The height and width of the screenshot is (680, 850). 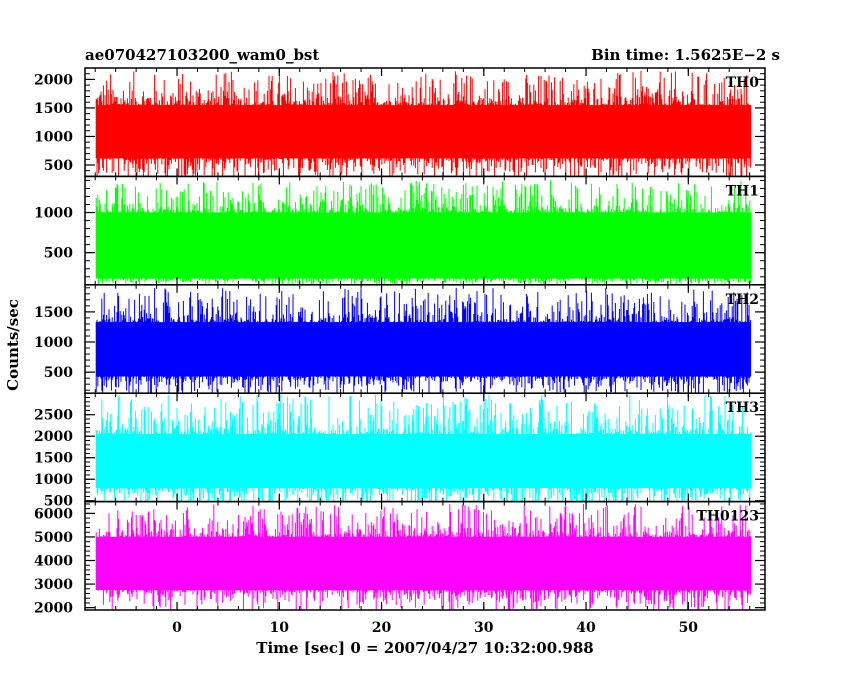 What do you see at coordinates (53, 538) in the screenshot?
I see `y-tick-label: 5000` at bounding box center [53, 538].